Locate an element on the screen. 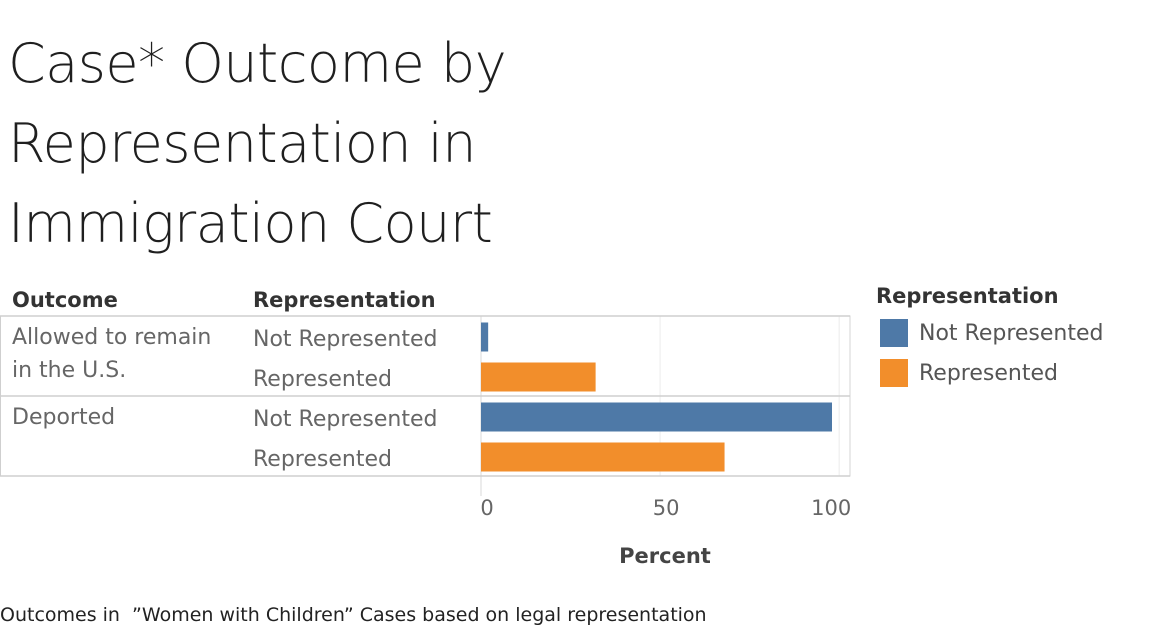 The image size is (1154, 636). legend-swatch-not-represented is located at coordinates (894, 333).